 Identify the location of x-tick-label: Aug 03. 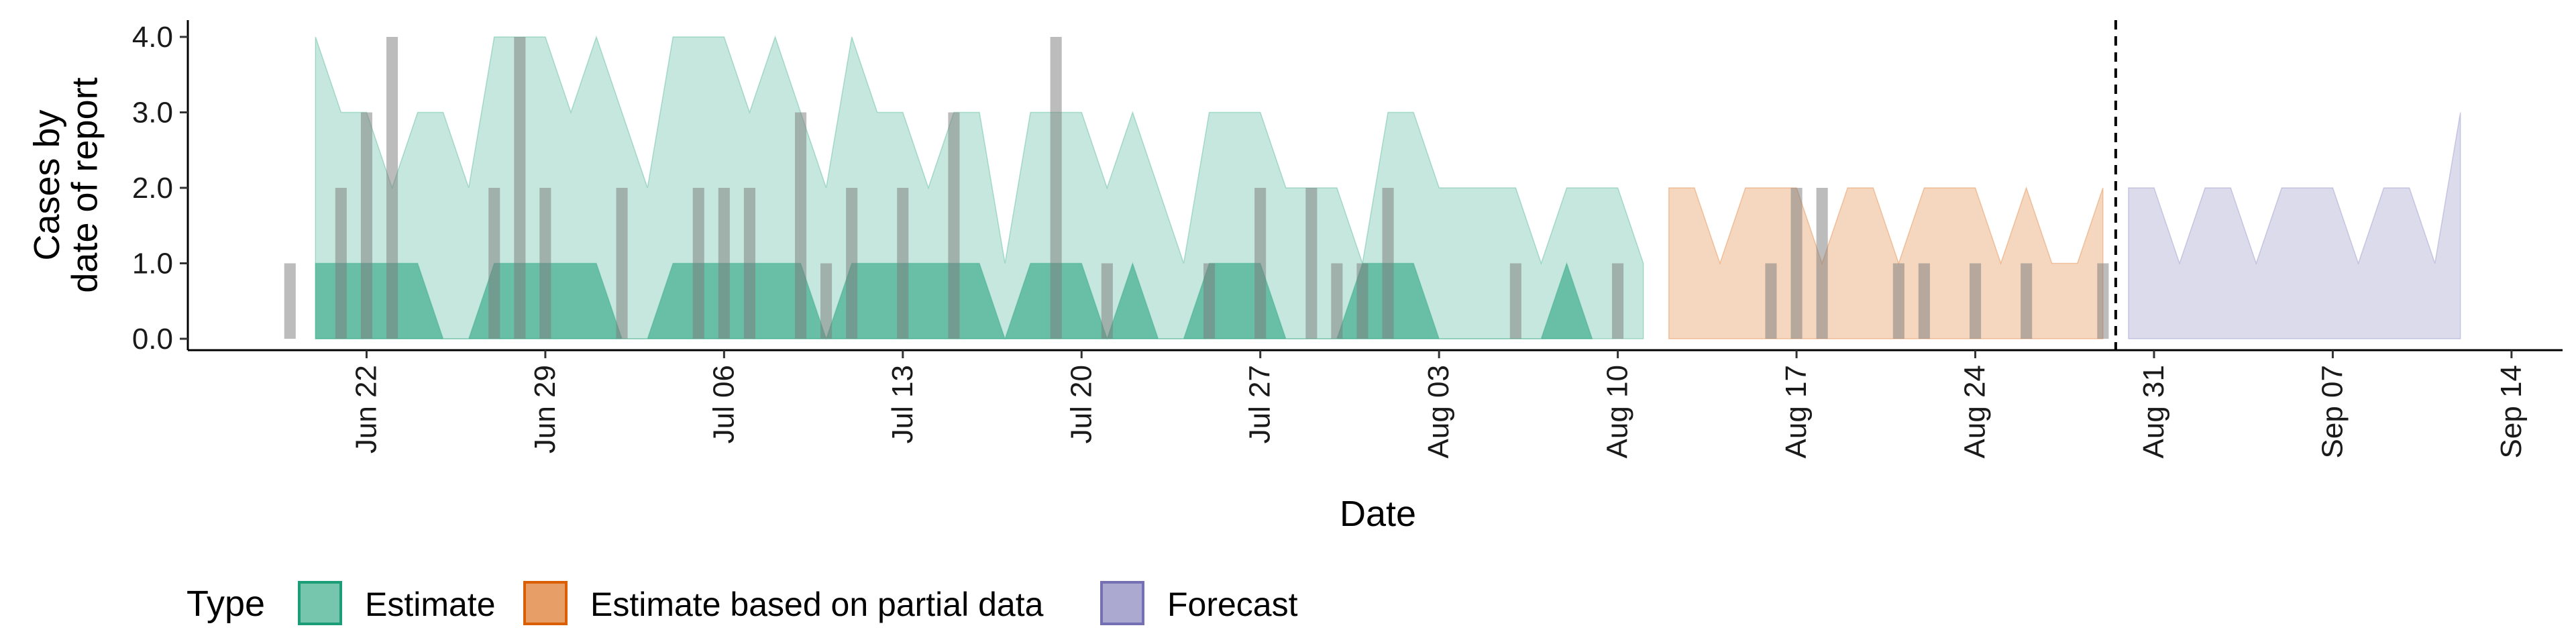
(1438, 411).